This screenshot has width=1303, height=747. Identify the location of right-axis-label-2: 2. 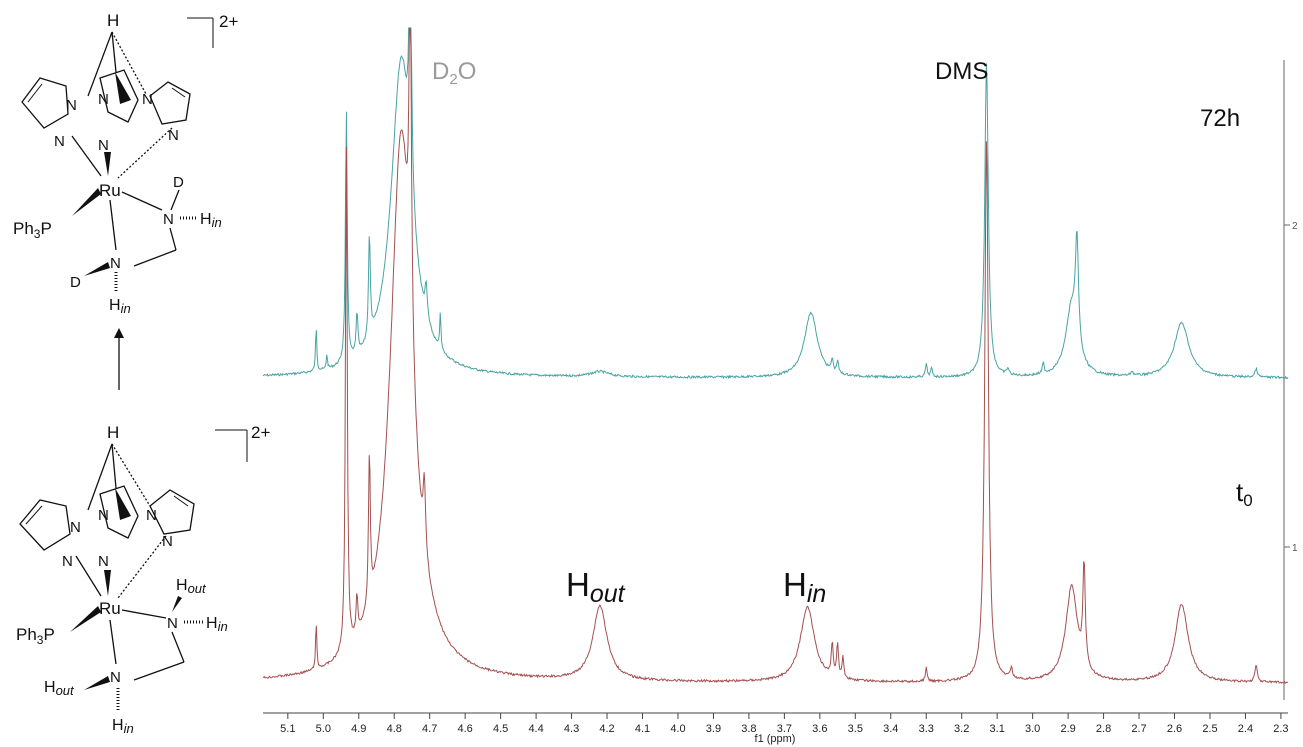
(1295, 226).